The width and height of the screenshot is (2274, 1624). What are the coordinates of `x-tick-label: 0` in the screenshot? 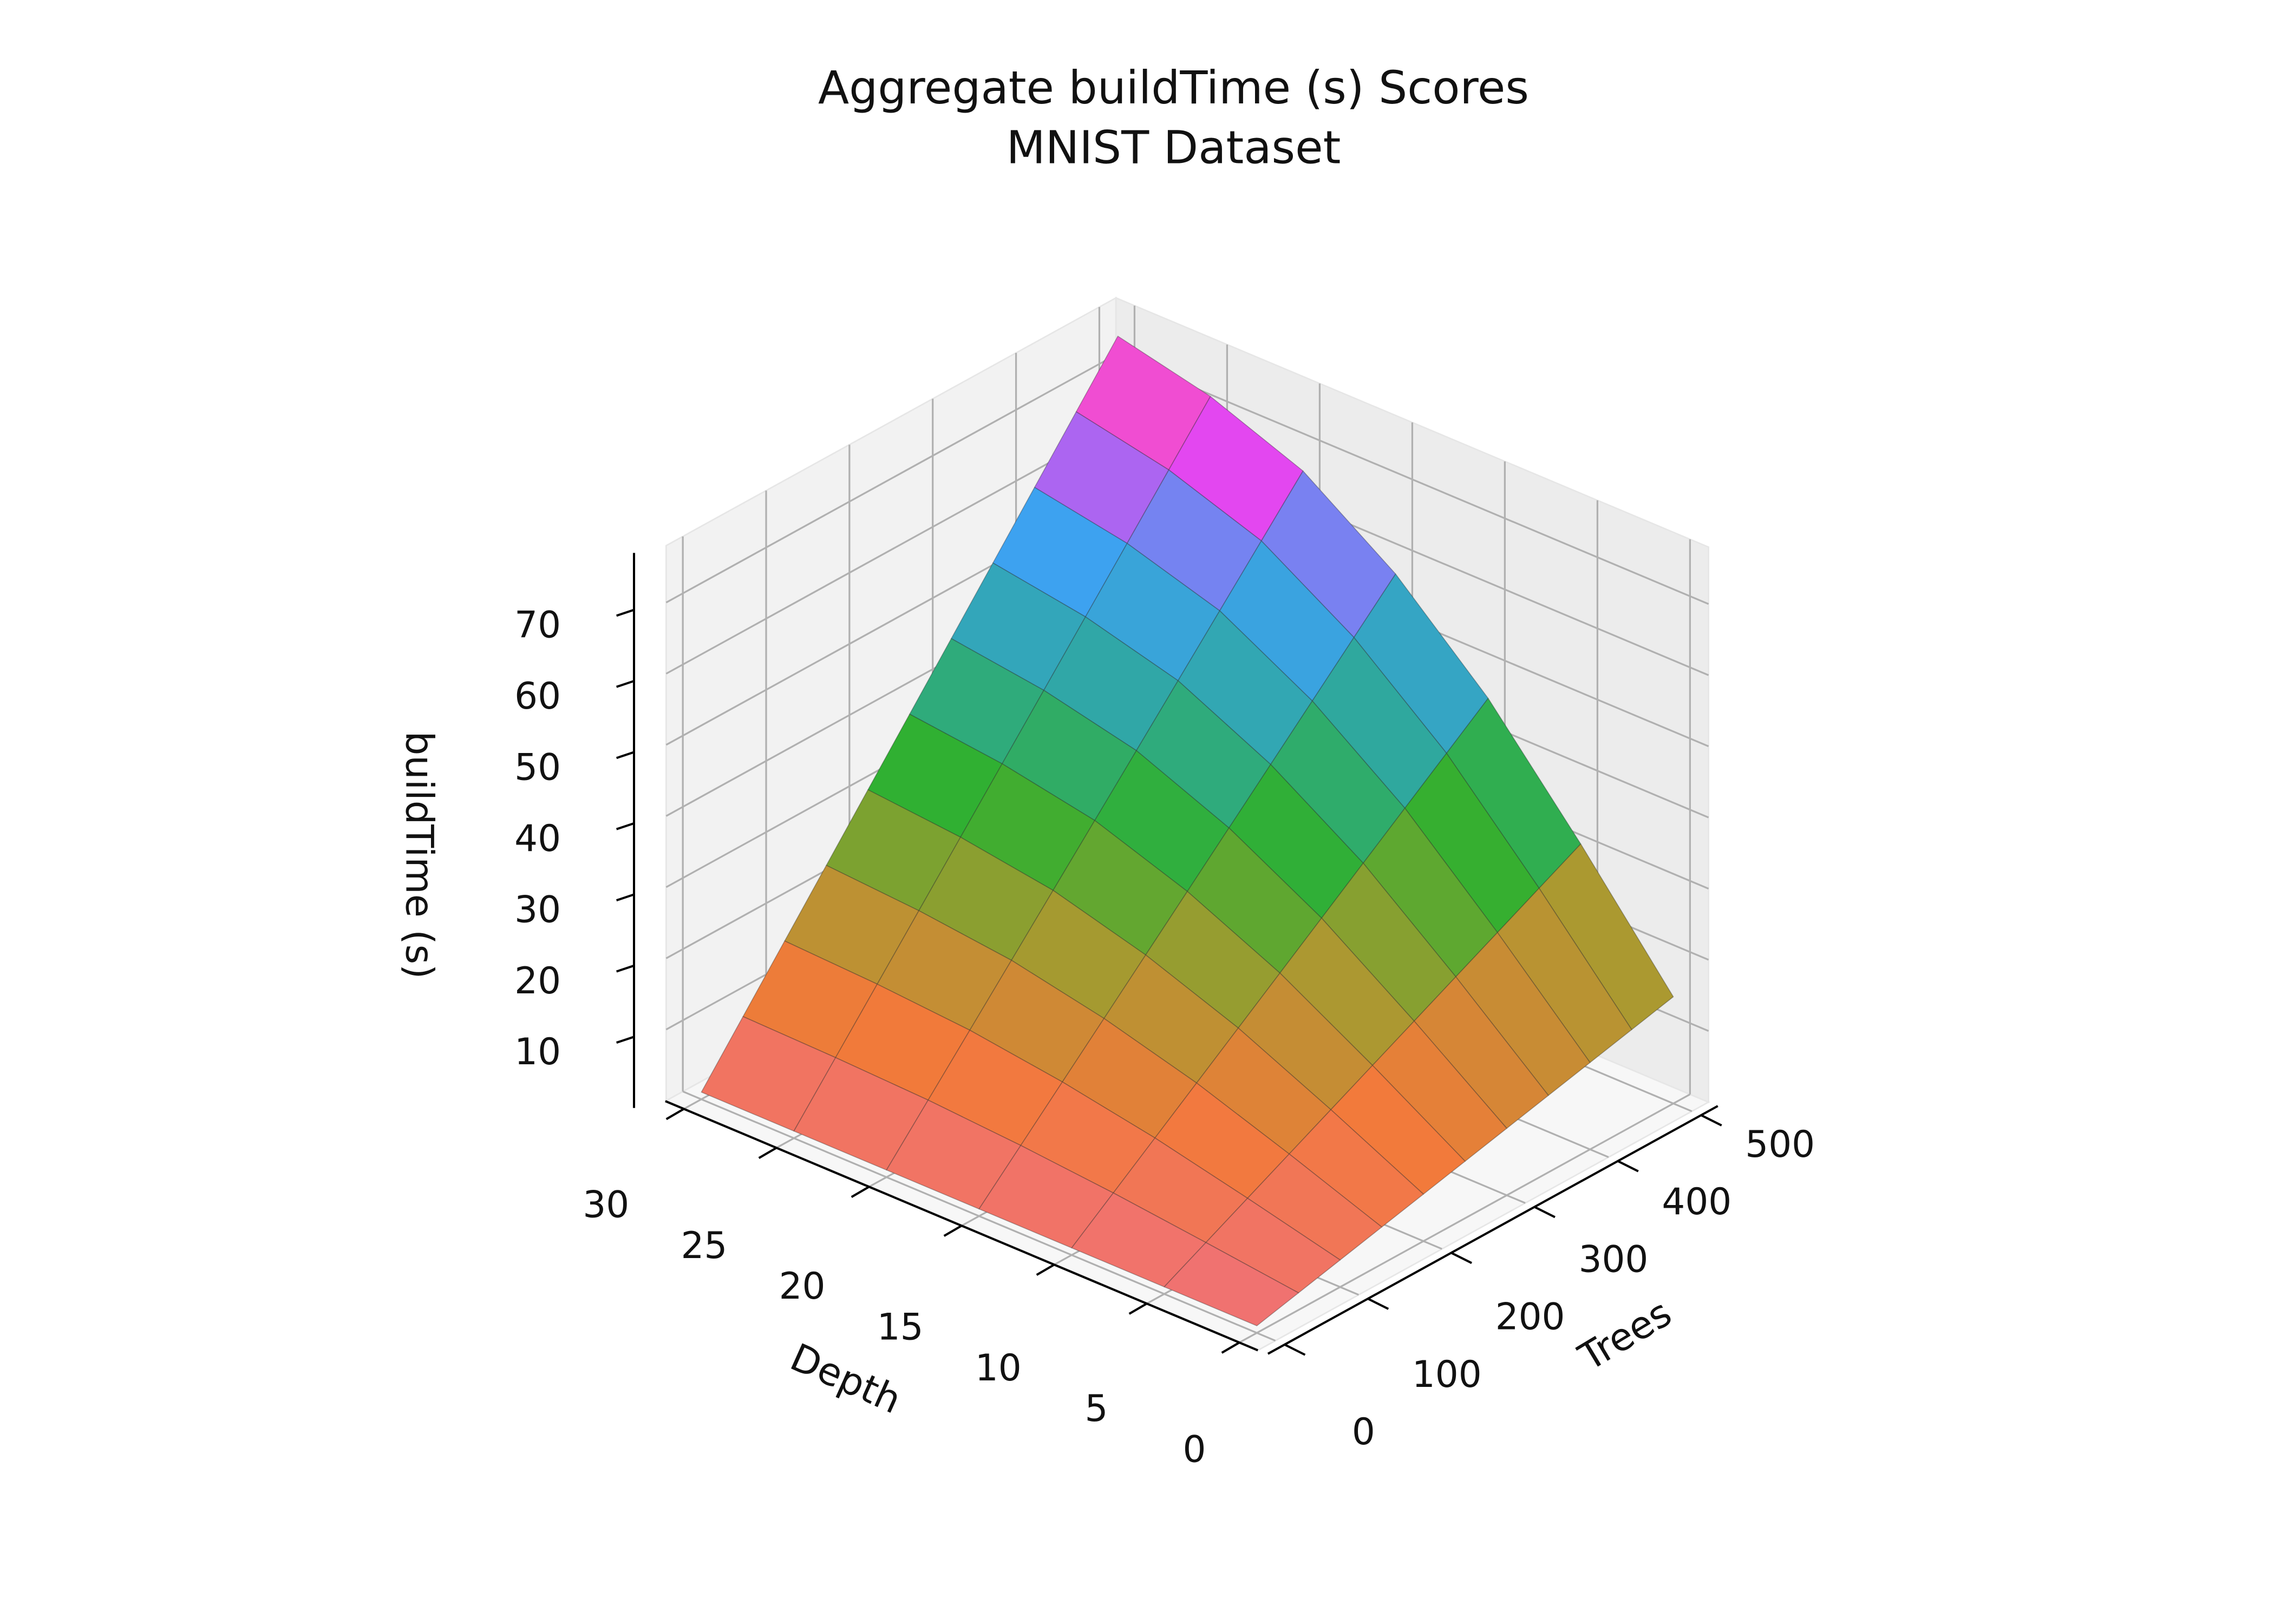 It's located at (1364, 1431).